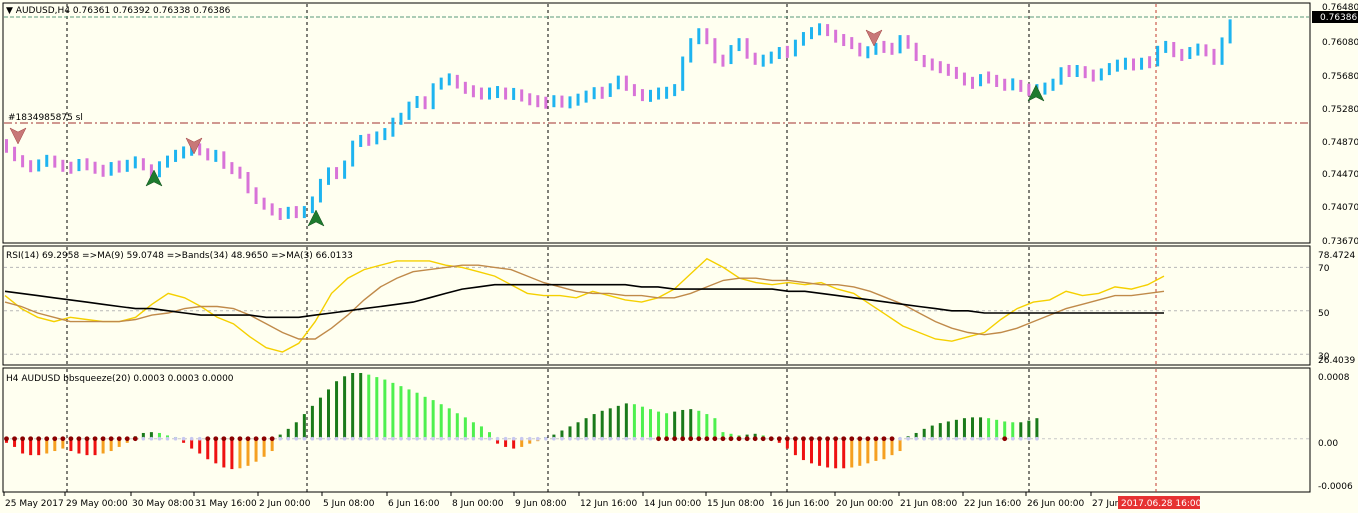 The image size is (1358, 513). Describe the element at coordinates (285, 504) in the screenshot. I see `time-tick-label: 2 Jun 00:00` at that location.